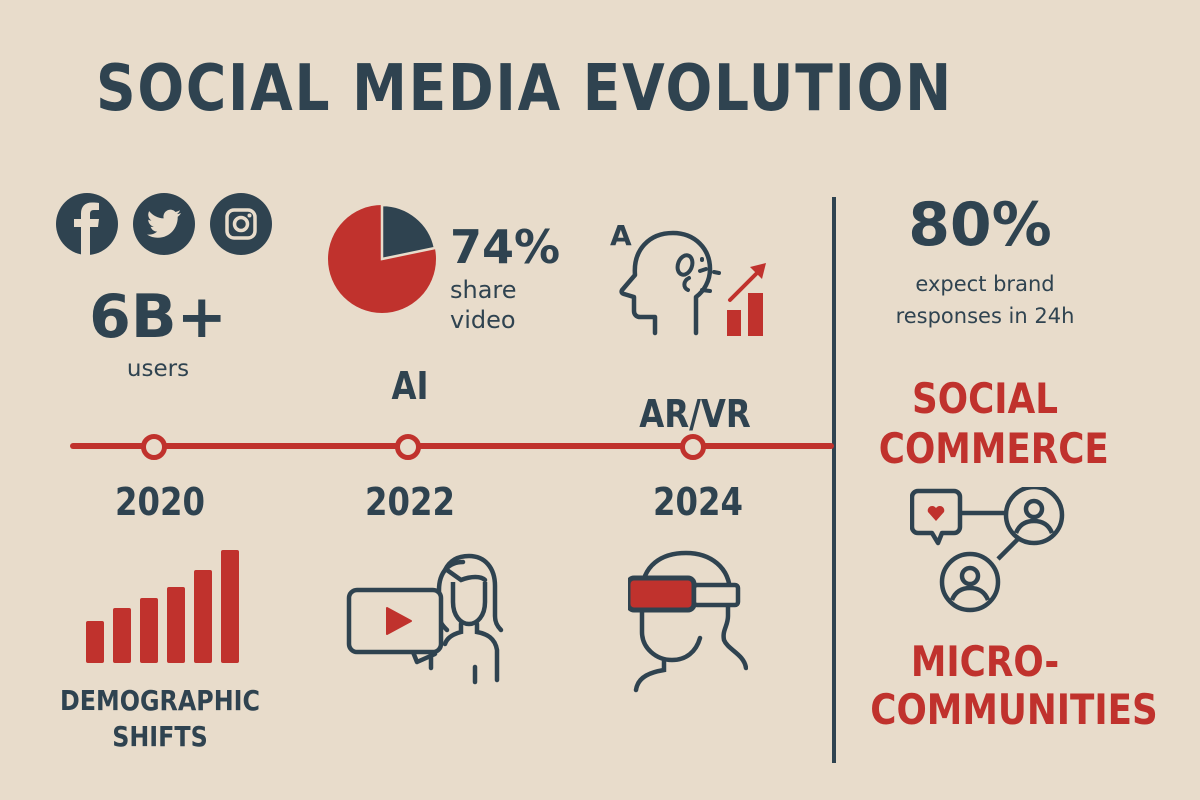  What do you see at coordinates (158, 369) in the screenshot?
I see `users-stat-label: users` at bounding box center [158, 369].